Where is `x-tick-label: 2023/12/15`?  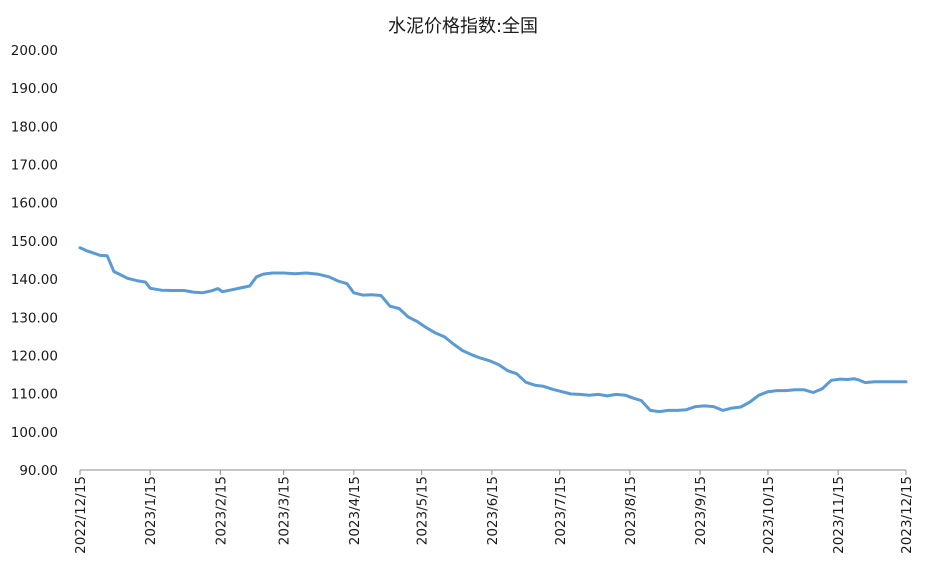
x-tick-label: 2023/12/15 is located at coordinates (907, 515).